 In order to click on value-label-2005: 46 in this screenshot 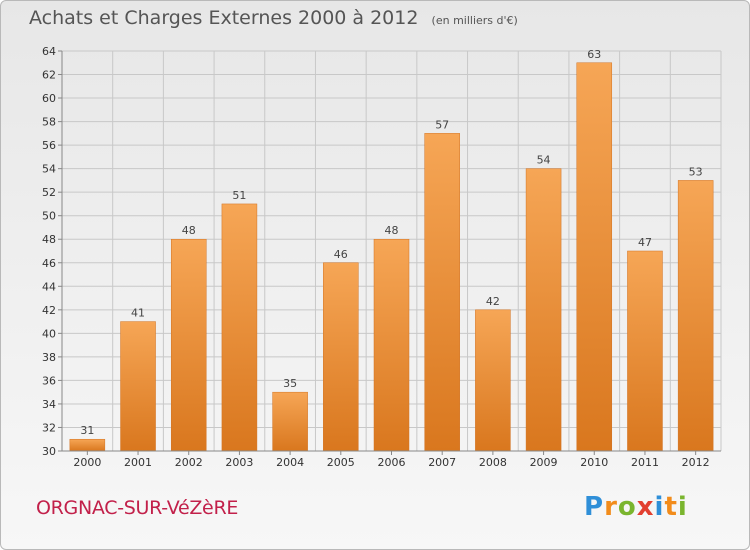, I will do `click(341, 254)`.